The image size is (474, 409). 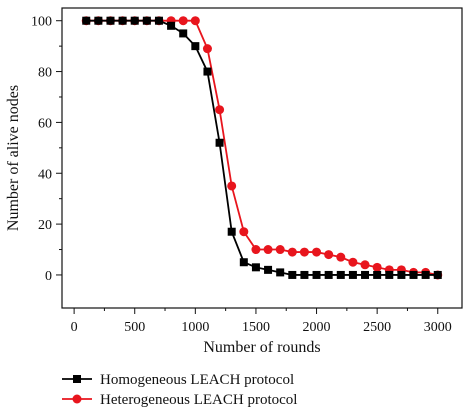 I want to click on legend-item: Homogeneous LEACH protocol, so click(x=178, y=380).